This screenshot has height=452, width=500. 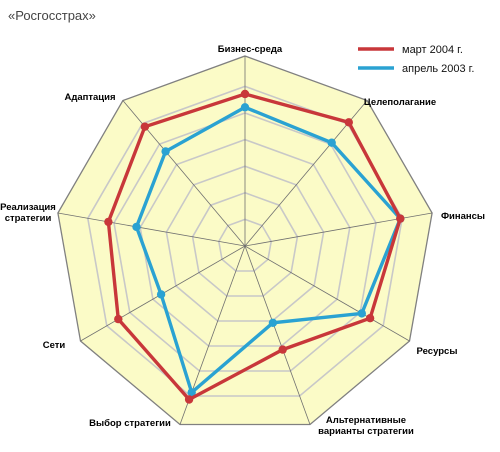 What do you see at coordinates (463, 216) in the screenshot?
I see `axis-label: Финансы` at bounding box center [463, 216].